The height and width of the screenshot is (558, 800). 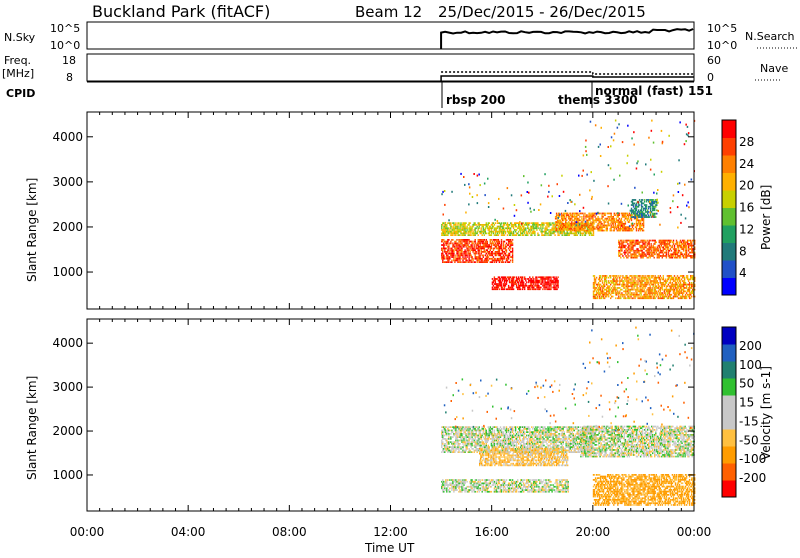 What do you see at coordinates (654, 91) in the screenshot?
I see `cpid-entry-normal: normal (fast) 151` at bounding box center [654, 91].